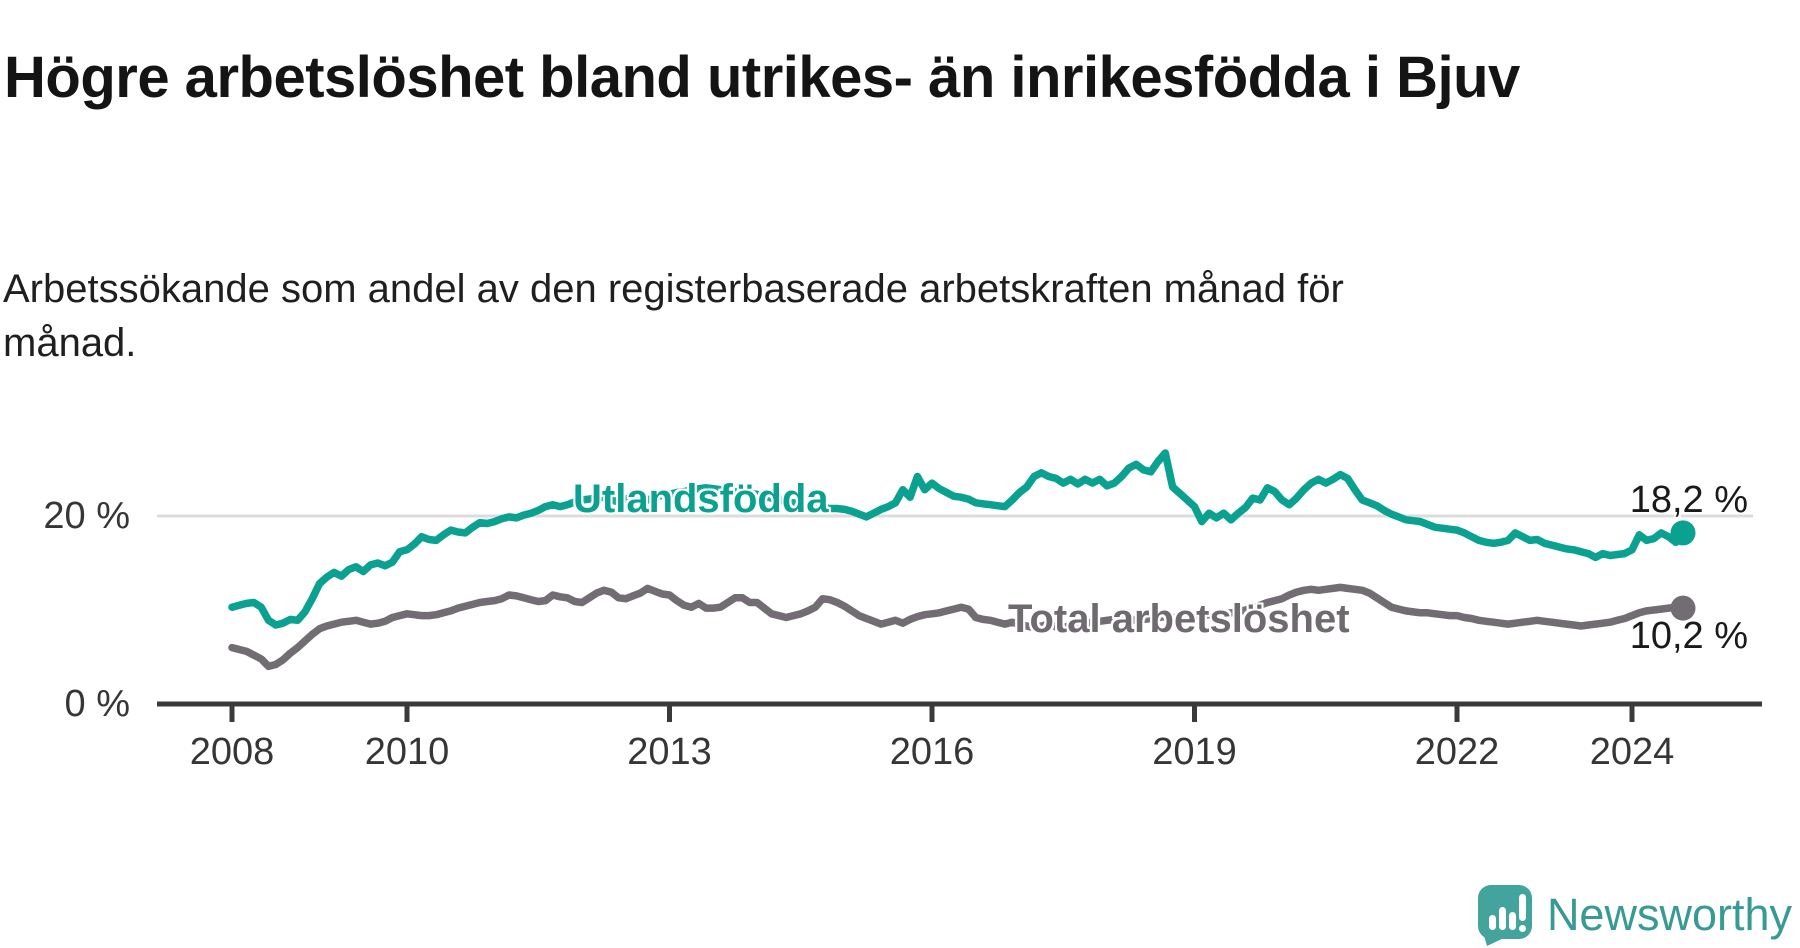 Image resolution: width=1800 pixels, height=948 pixels. Describe the element at coordinates (1457, 752) in the screenshot. I see `x-tick-label-2022: 2022` at that location.